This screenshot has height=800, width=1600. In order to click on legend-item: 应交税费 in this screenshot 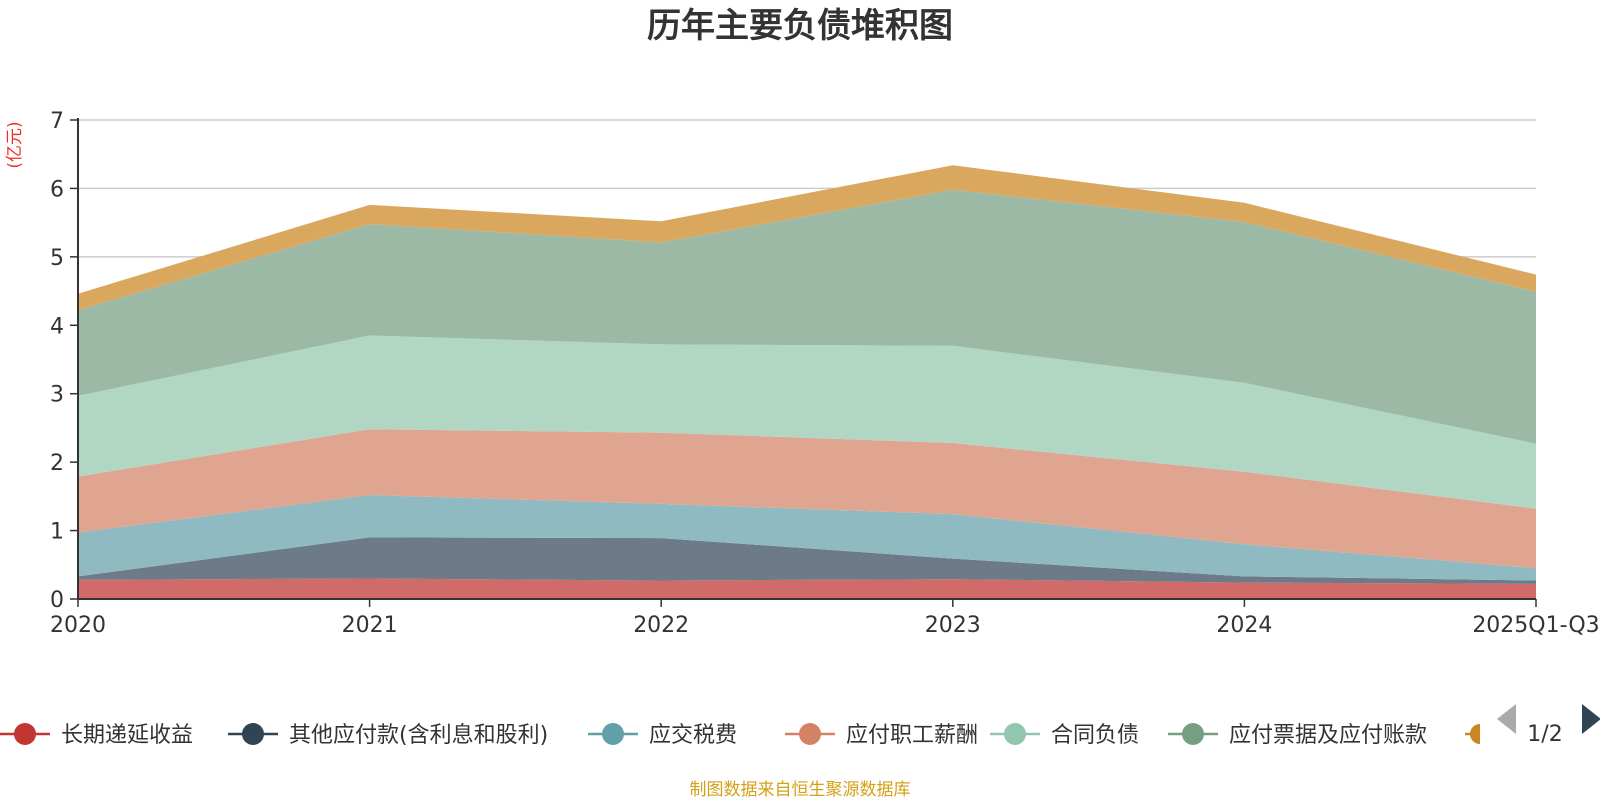, I will do `click(662, 735)`.